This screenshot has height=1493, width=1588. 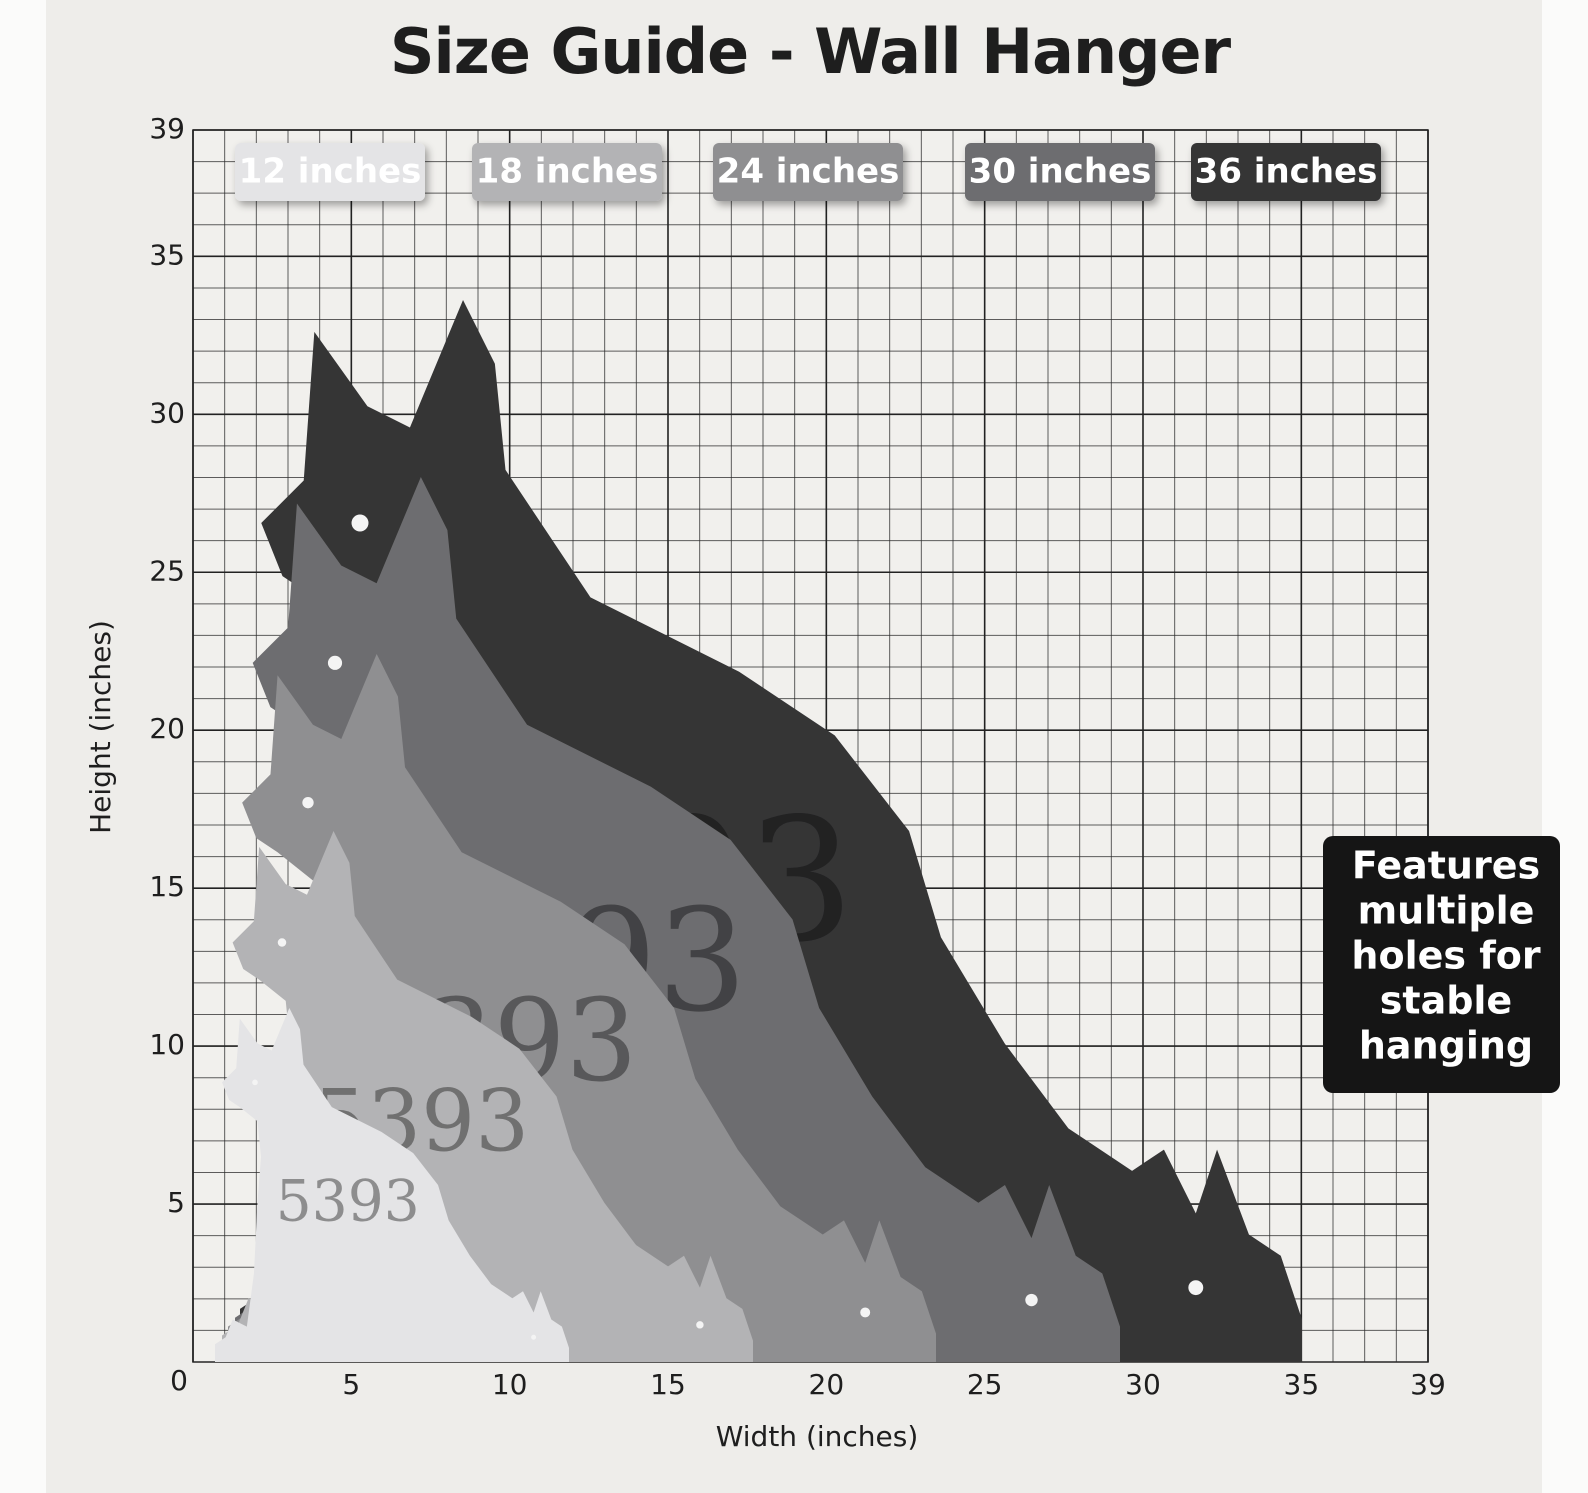 What do you see at coordinates (1446, 1046) in the screenshot?
I see `note-line: hanging` at bounding box center [1446, 1046].